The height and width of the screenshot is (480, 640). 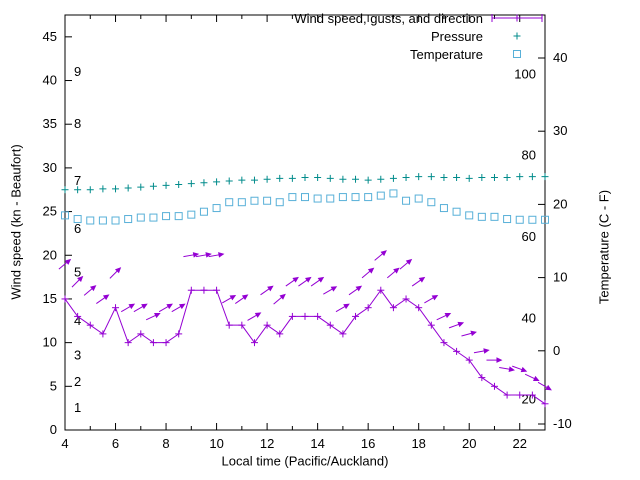 I want to click on legend-label-wind: Wind speed, gusts, and direction, so click(x=388, y=18).